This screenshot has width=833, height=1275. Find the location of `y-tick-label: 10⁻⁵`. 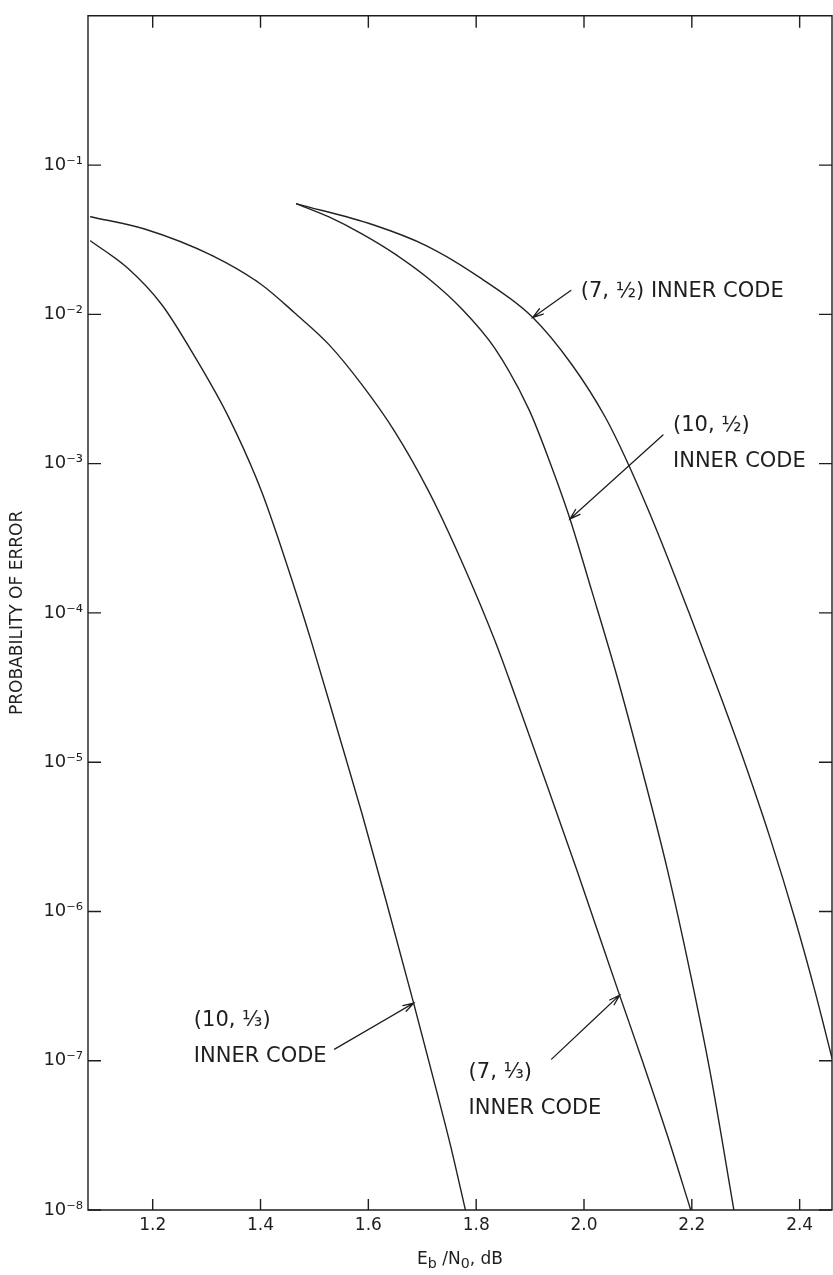

y-tick-label: 10⁻⁵ is located at coordinates (63, 760).